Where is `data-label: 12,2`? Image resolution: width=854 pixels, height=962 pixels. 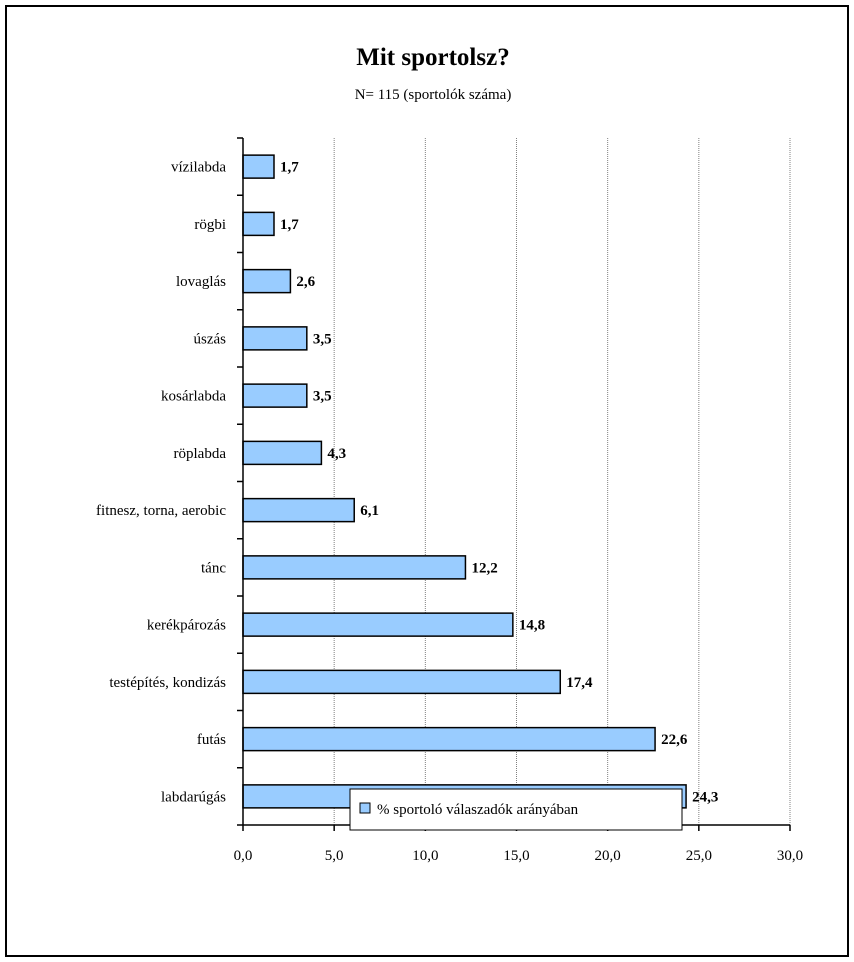 data-label: 12,2 is located at coordinates (484, 568).